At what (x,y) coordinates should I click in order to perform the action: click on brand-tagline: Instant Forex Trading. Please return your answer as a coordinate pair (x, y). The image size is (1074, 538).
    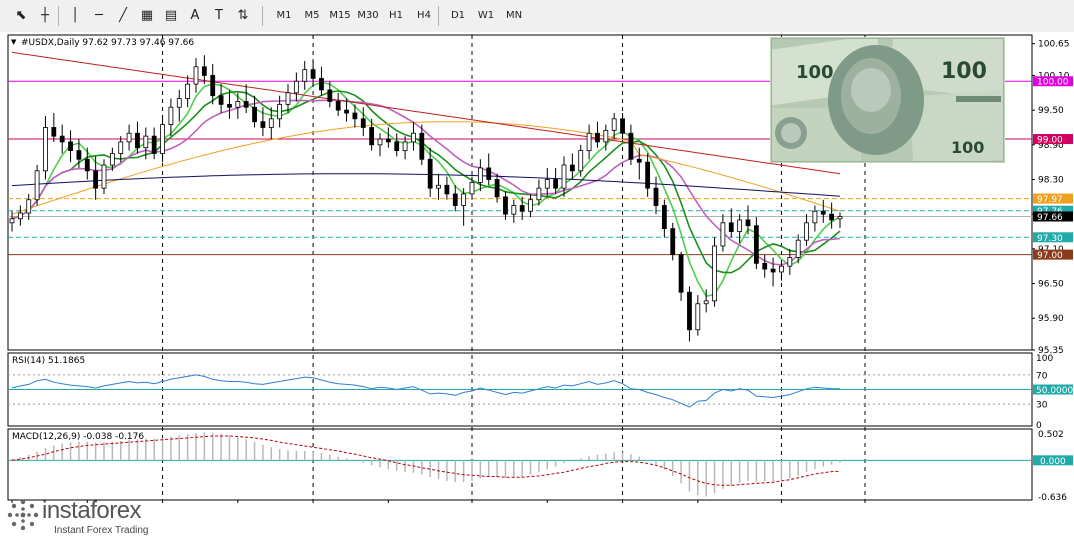
    Looking at the image, I should click on (101, 530).